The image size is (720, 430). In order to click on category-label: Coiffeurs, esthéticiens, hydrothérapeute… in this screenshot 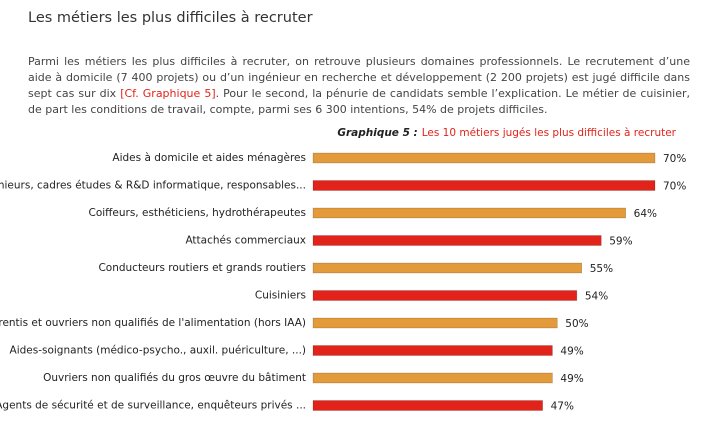, I will do `click(198, 213)`.